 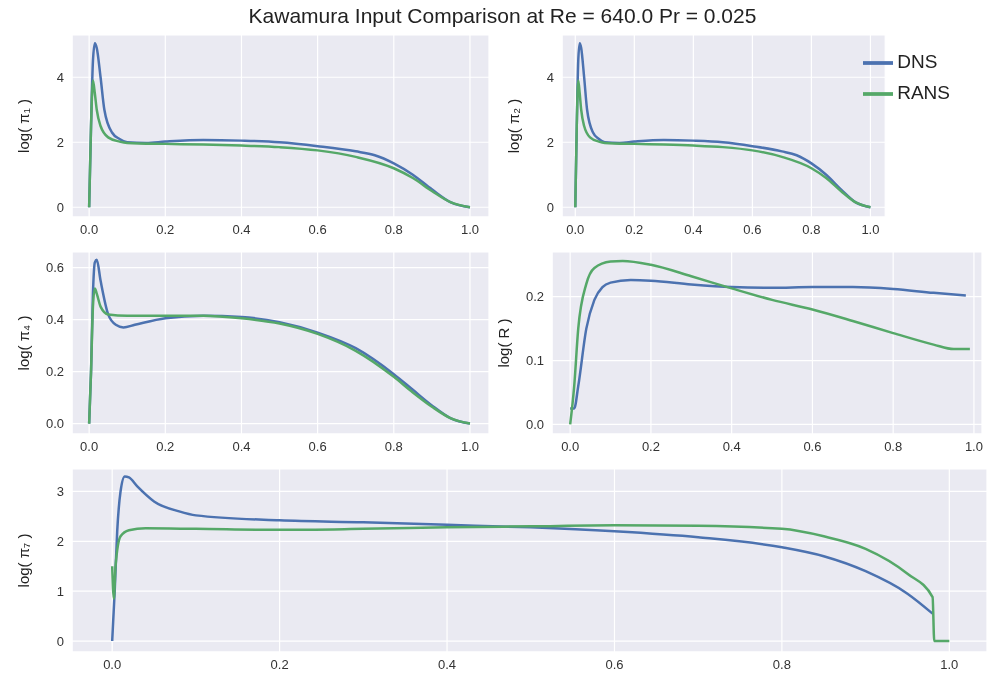 I want to click on y-tick-label: 1, so click(x=60, y=591).